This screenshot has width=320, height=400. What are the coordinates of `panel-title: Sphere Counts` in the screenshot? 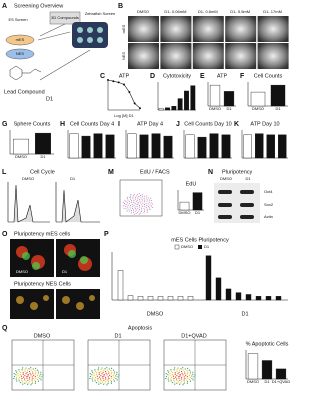 It's located at (32, 124).